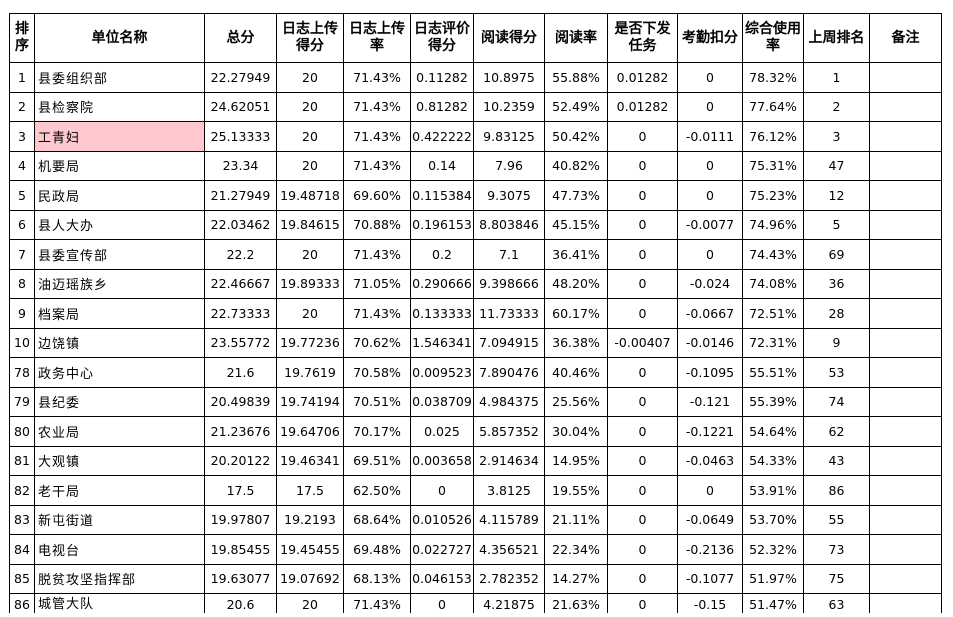 This screenshot has height=617, width=953. I want to click on cell-last-week-rank: 12, so click(836, 195).